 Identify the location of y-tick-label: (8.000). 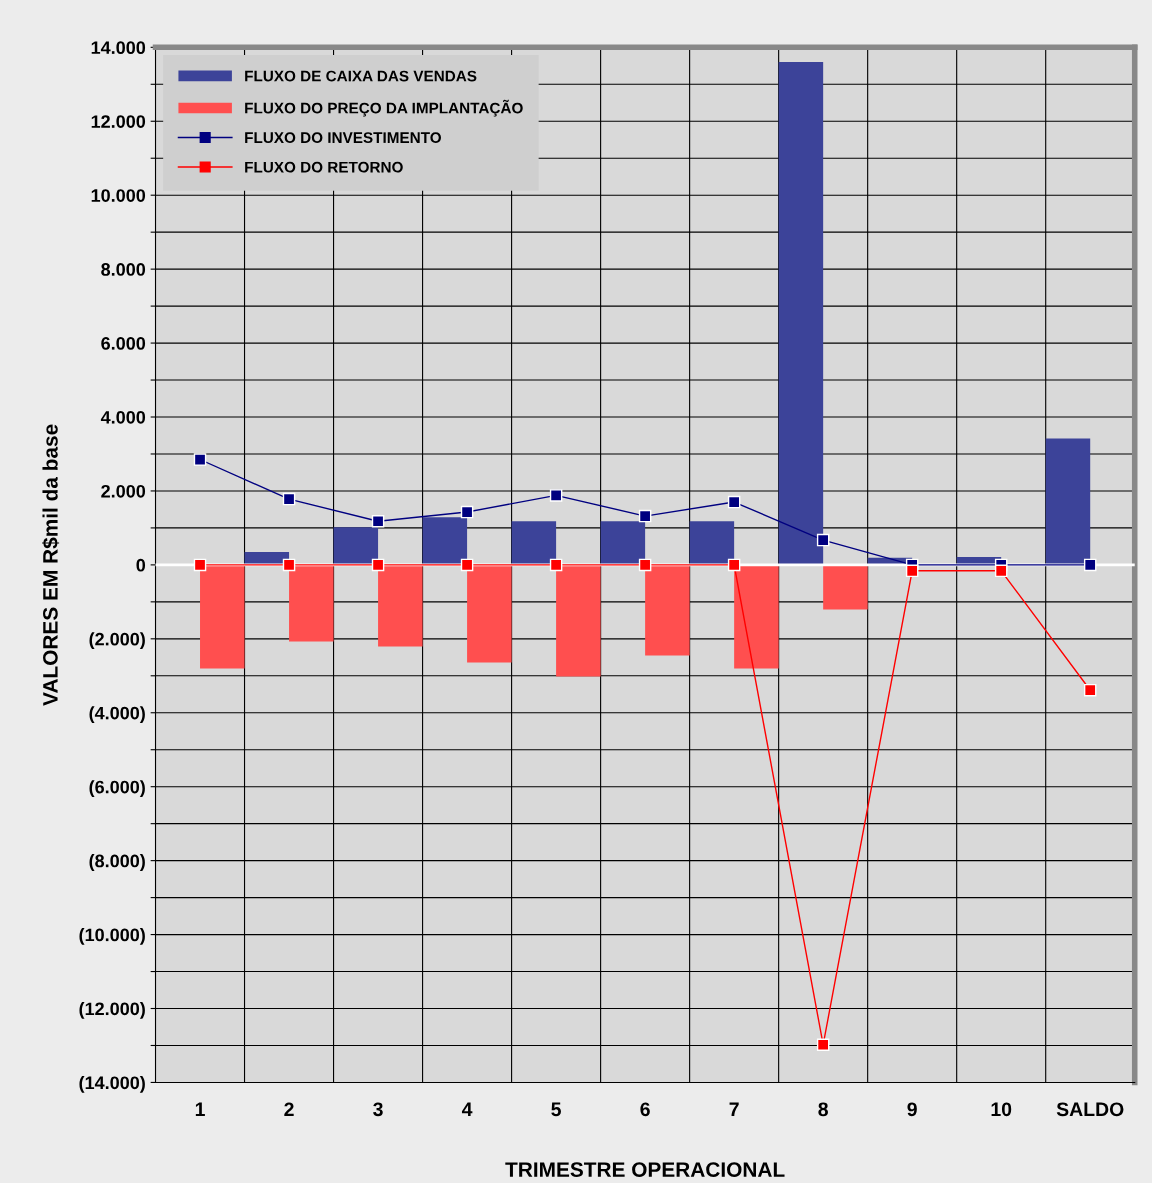
(117, 862).